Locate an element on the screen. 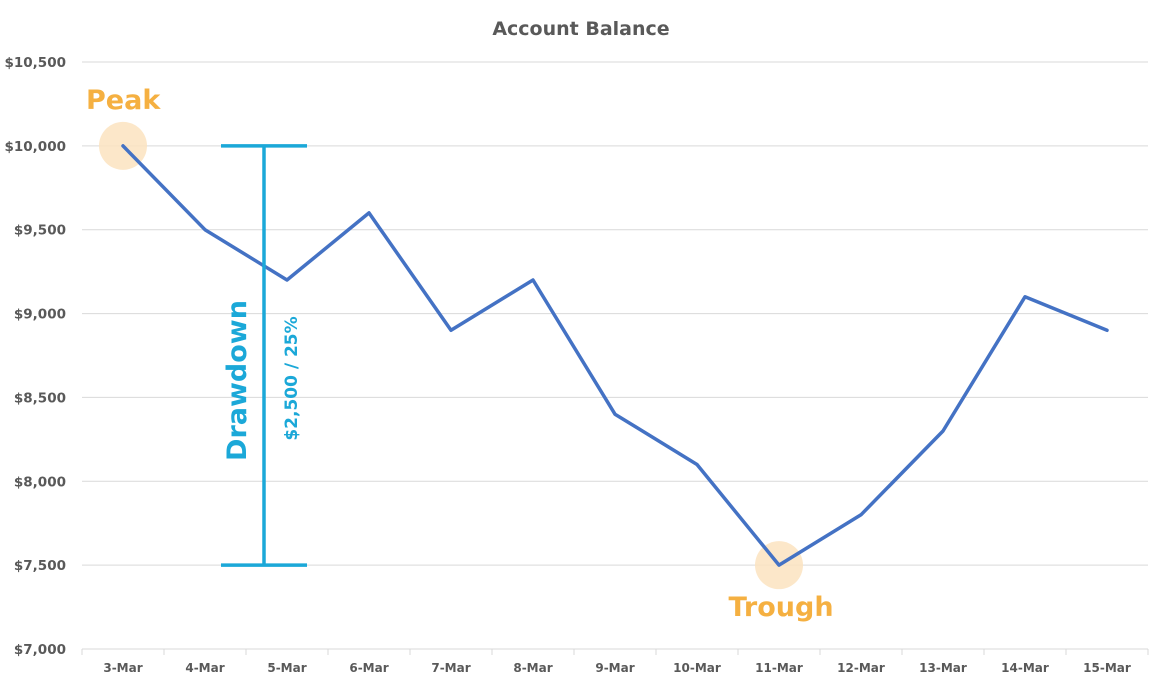 The width and height of the screenshot is (1162, 685). x-tick-label: 12-Mar is located at coordinates (861, 668).